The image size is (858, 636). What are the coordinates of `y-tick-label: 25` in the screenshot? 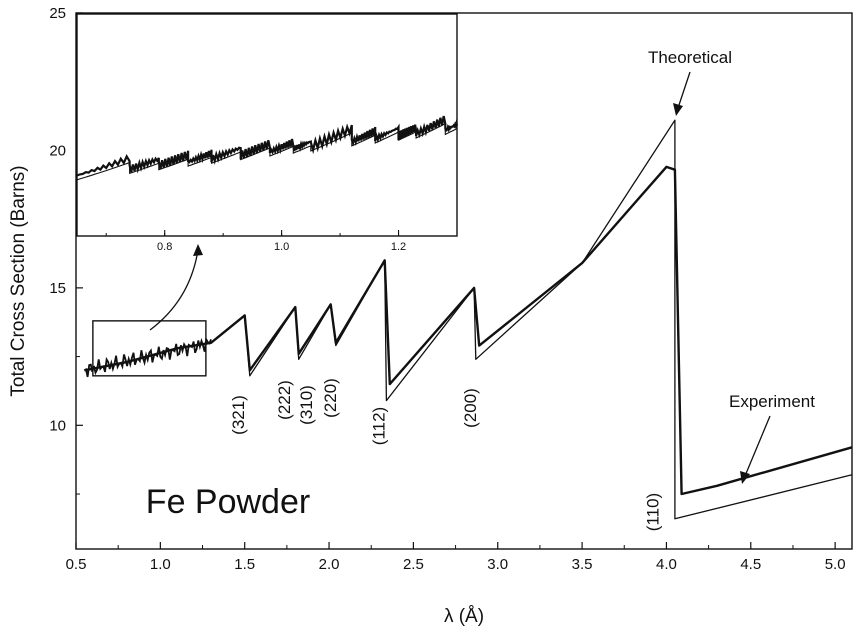 It's located at (57, 13).